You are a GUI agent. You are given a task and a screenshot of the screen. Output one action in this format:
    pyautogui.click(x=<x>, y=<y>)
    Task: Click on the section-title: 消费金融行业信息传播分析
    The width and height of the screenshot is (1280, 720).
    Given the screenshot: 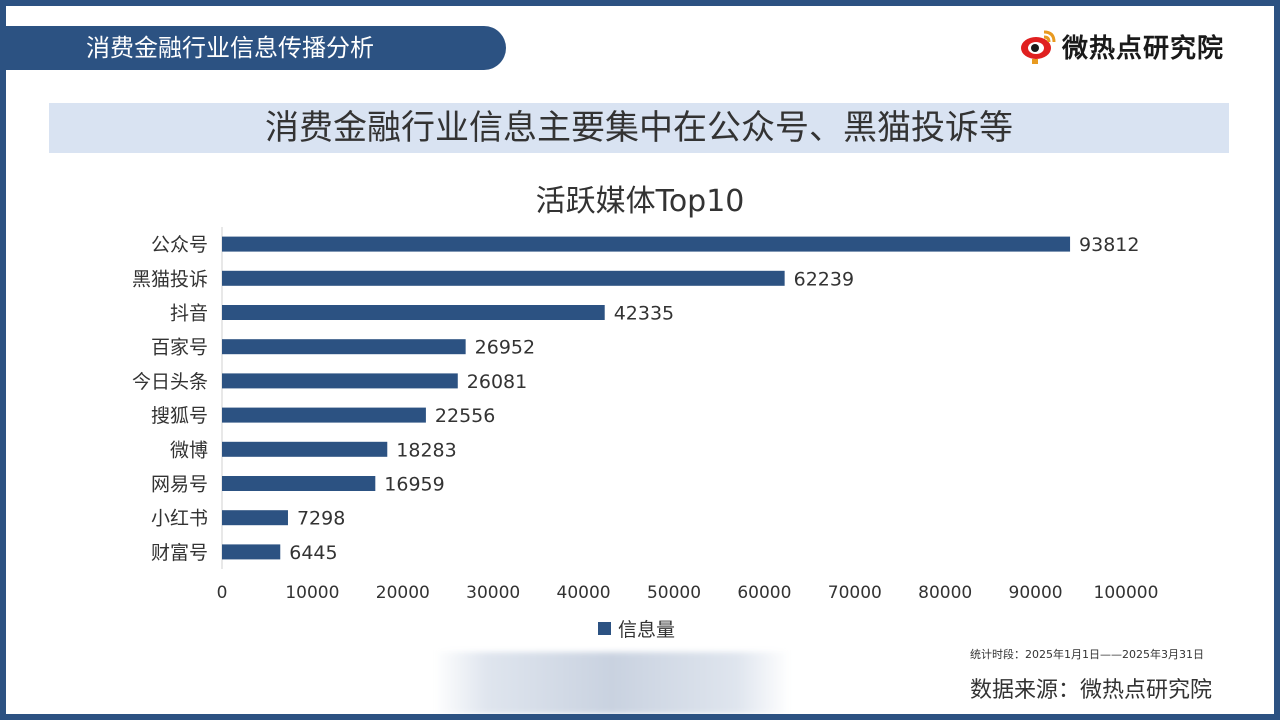 What is the action you would take?
    pyautogui.click(x=256, y=48)
    